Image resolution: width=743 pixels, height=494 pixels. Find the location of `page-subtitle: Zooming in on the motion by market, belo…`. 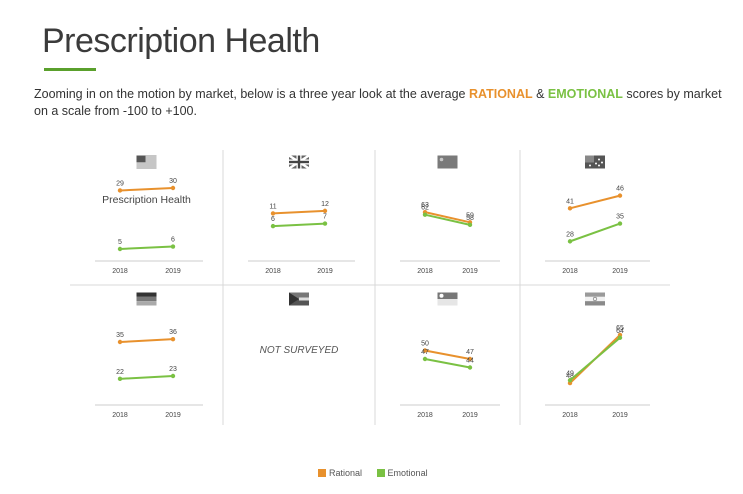

page-subtitle: Zooming in on the motion by market, belo… is located at coordinates (379, 103).